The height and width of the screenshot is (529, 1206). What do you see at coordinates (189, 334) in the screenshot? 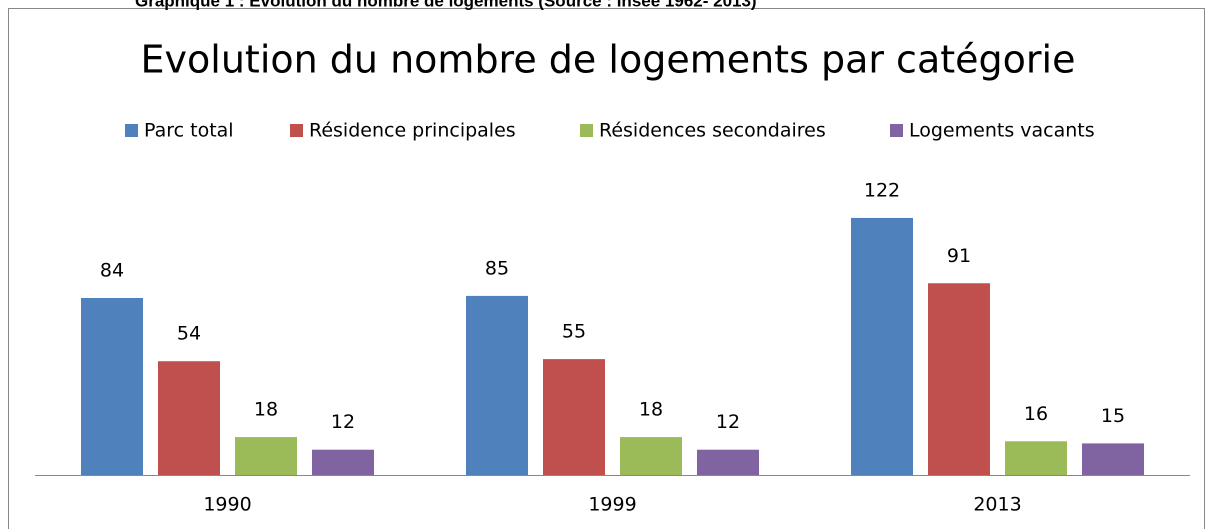
I see `data-label: 54` at bounding box center [189, 334].